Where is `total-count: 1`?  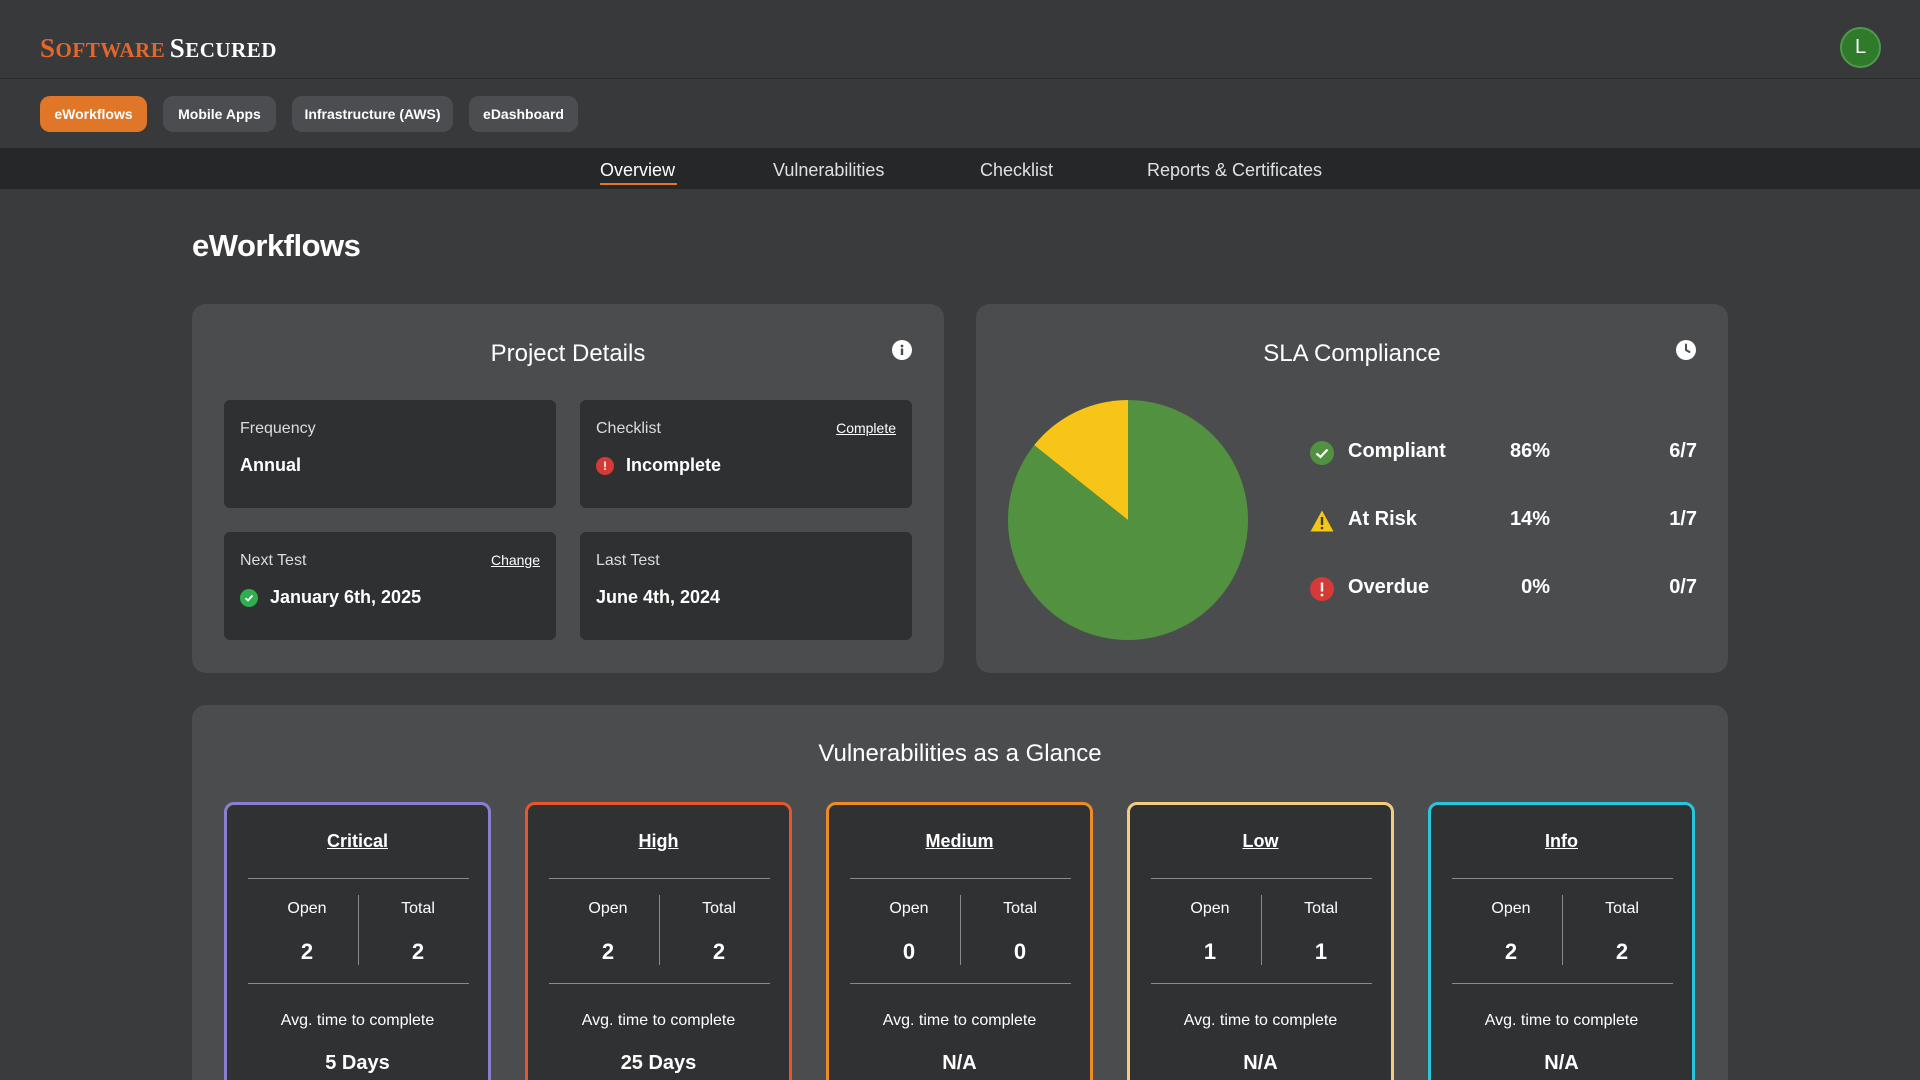
total-count: 1 is located at coordinates (1321, 951).